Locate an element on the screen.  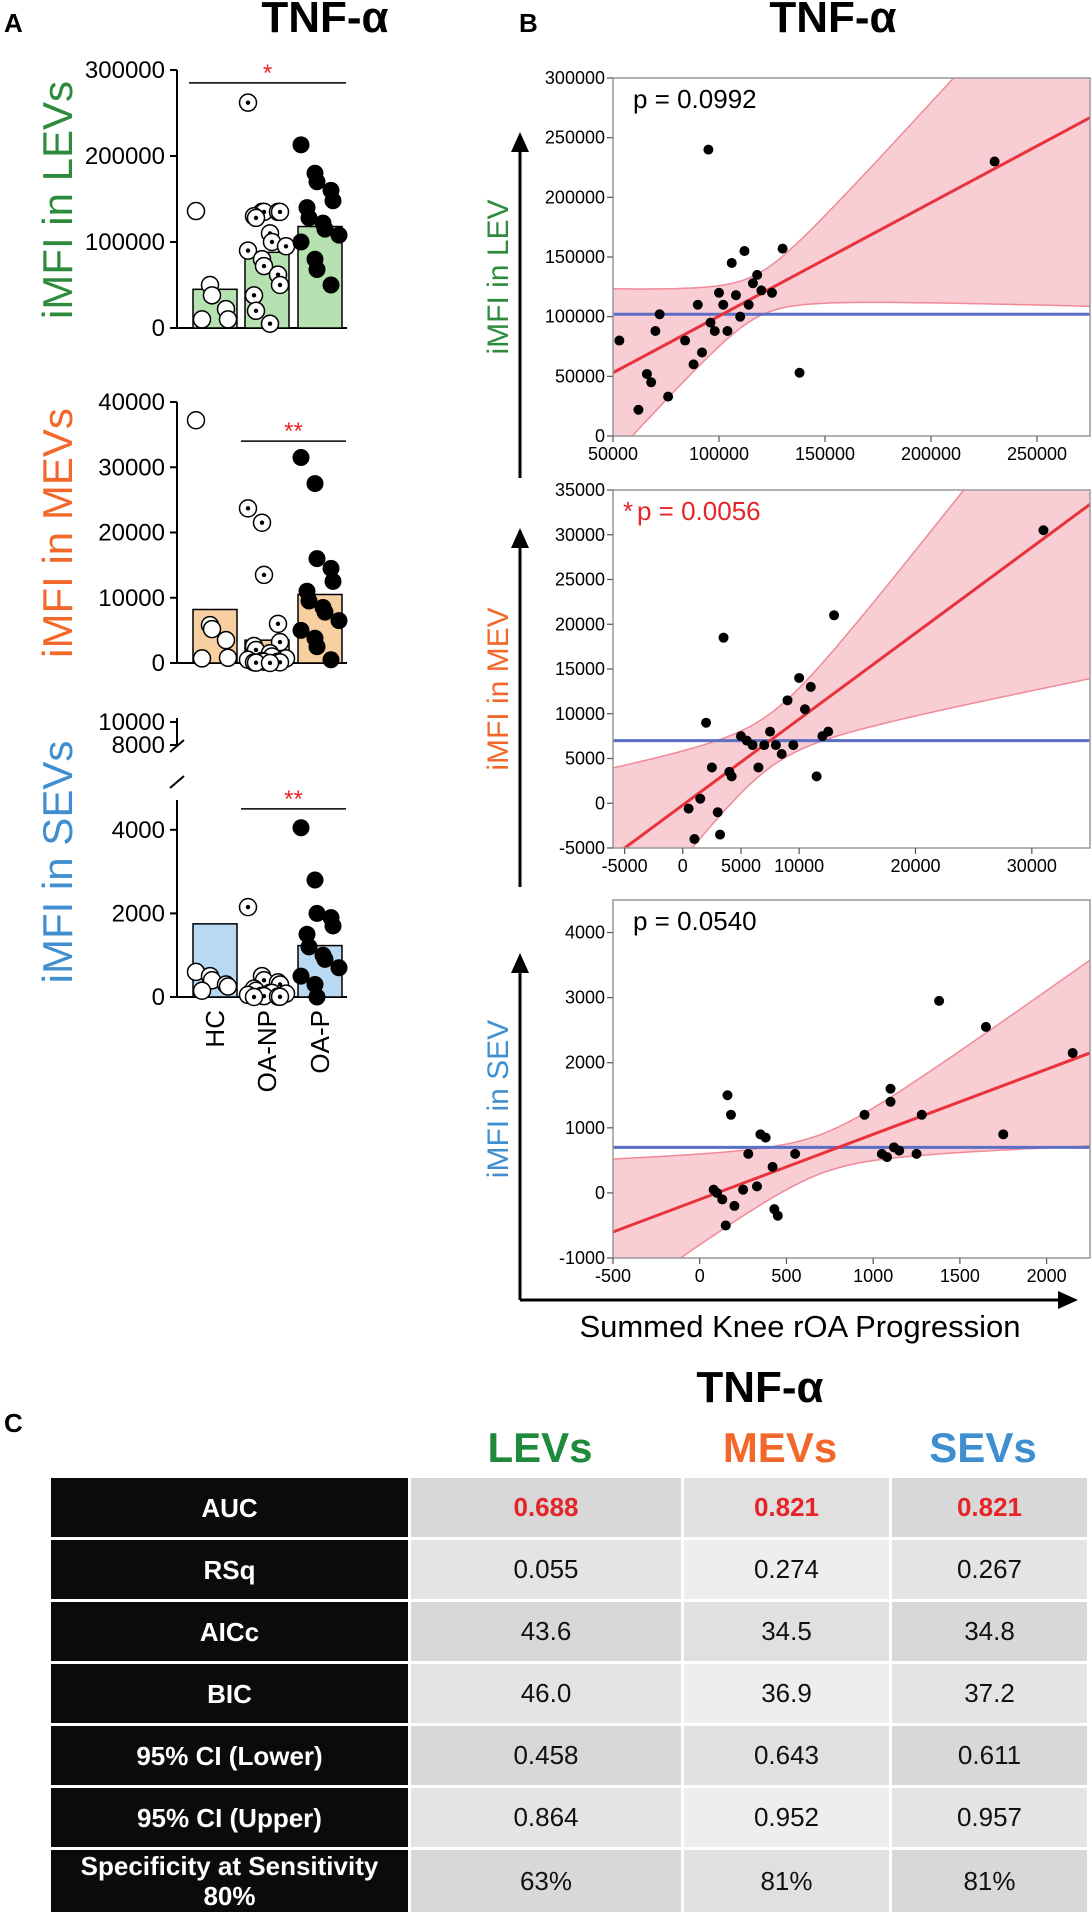
row-header: AICc is located at coordinates (229, 1631).